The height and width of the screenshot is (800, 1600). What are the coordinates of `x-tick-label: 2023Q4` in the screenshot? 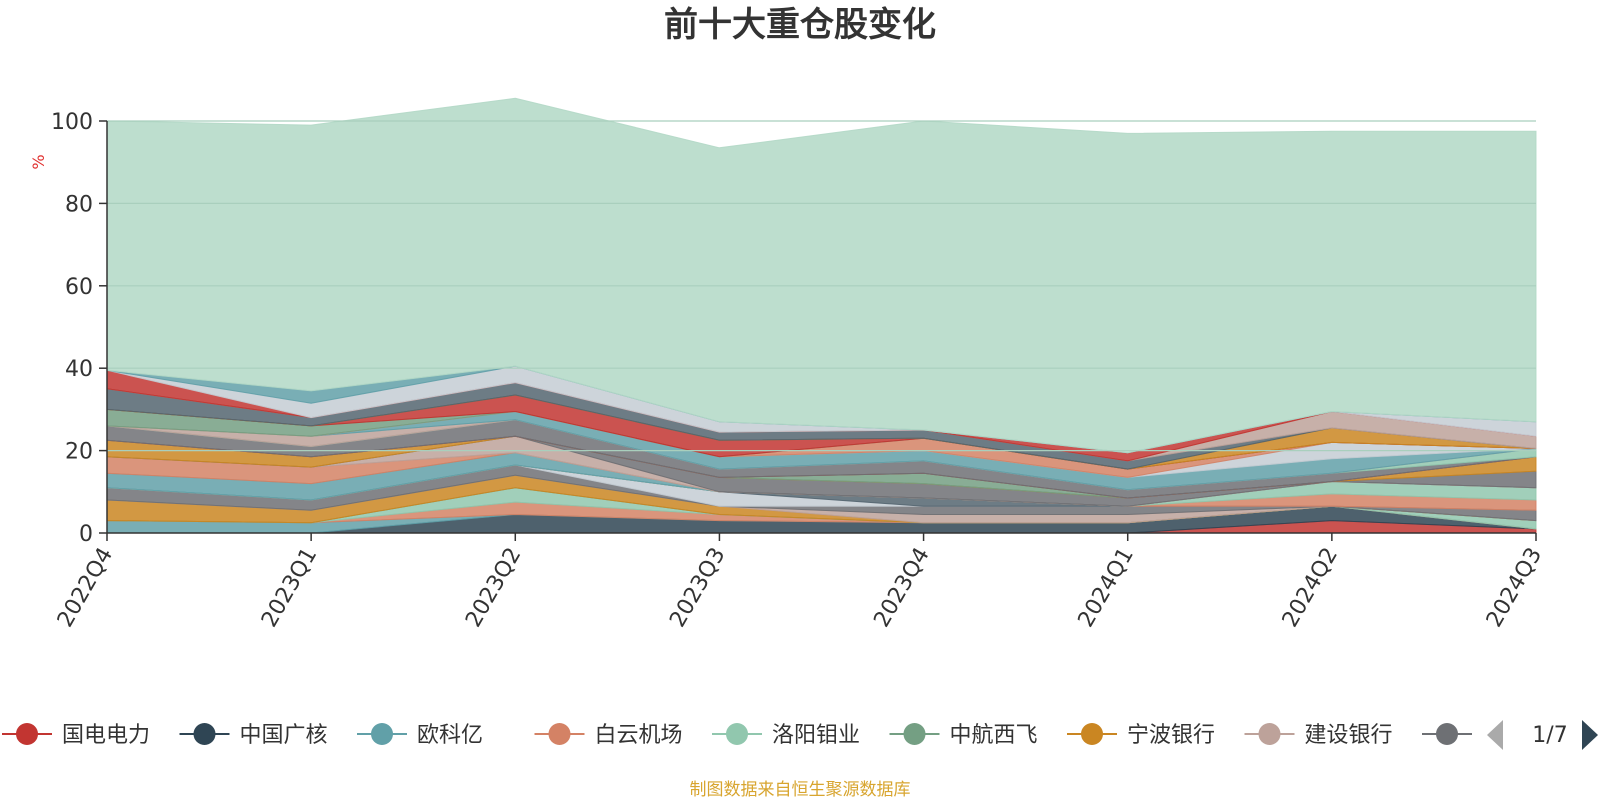 It's located at (901, 588).